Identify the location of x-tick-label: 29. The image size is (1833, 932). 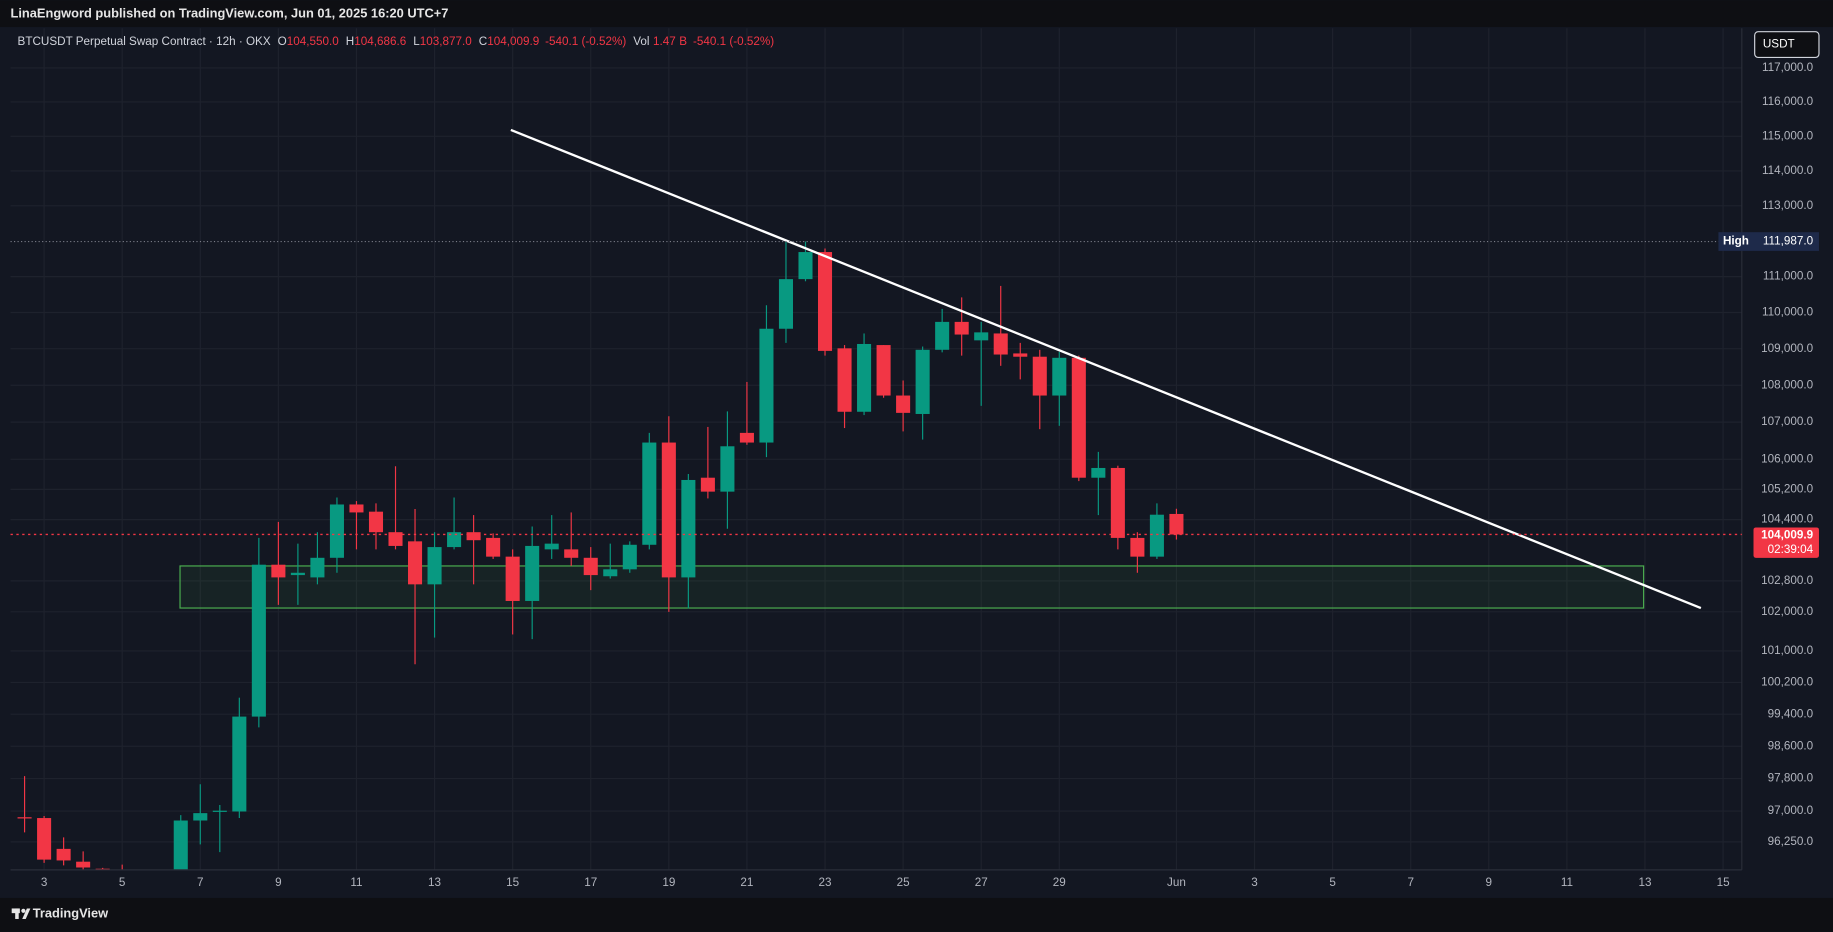
(1059, 882).